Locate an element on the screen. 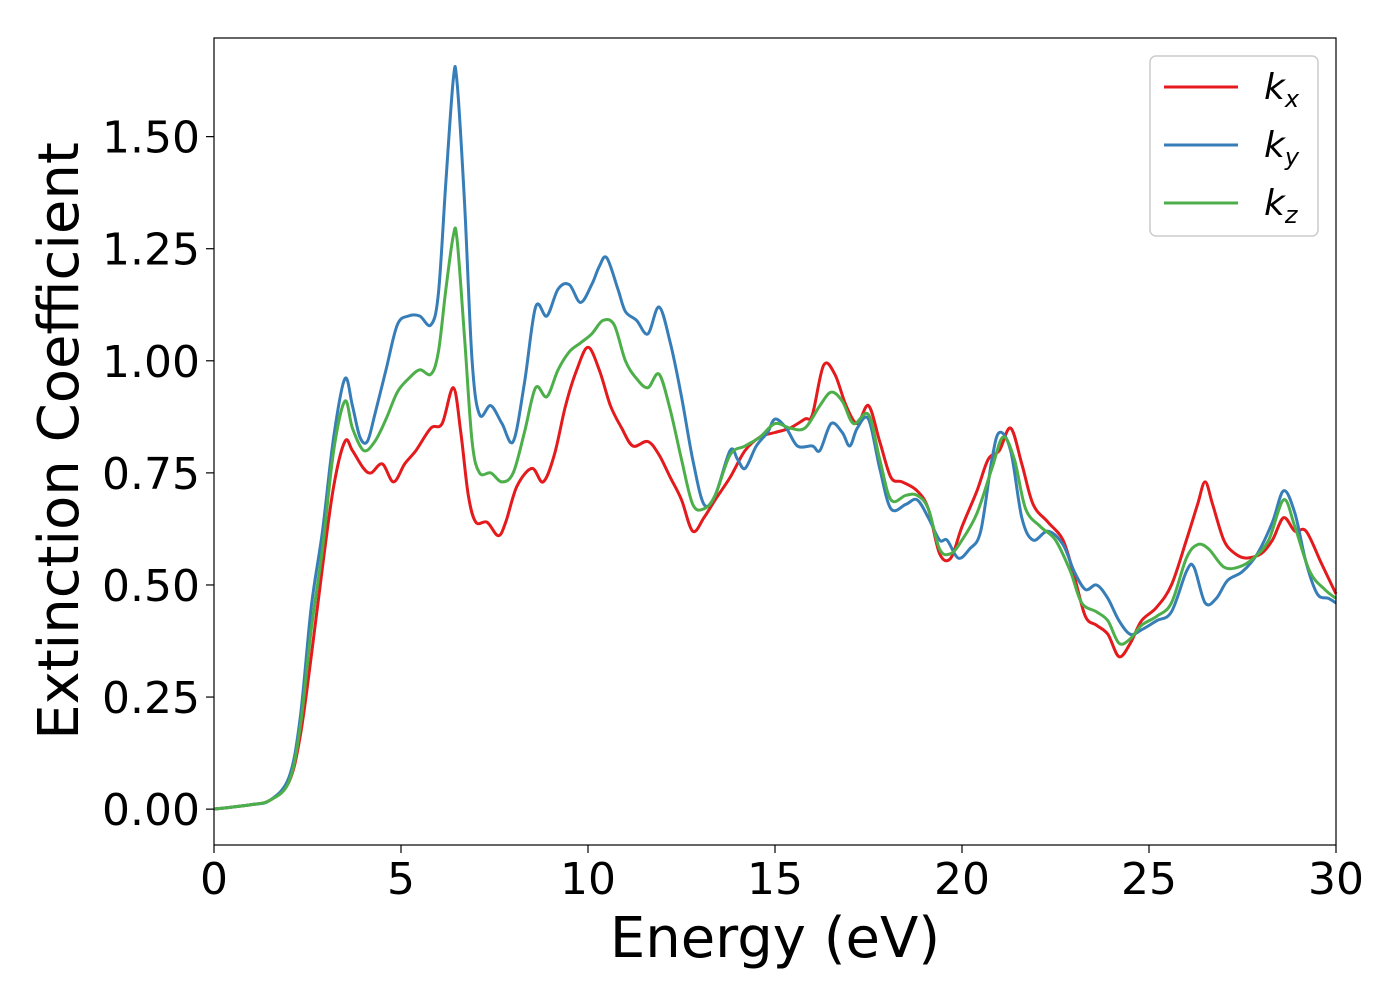 This screenshot has height=1000, width=1400. y-tick-label: 1.25 is located at coordinates (151, 250).